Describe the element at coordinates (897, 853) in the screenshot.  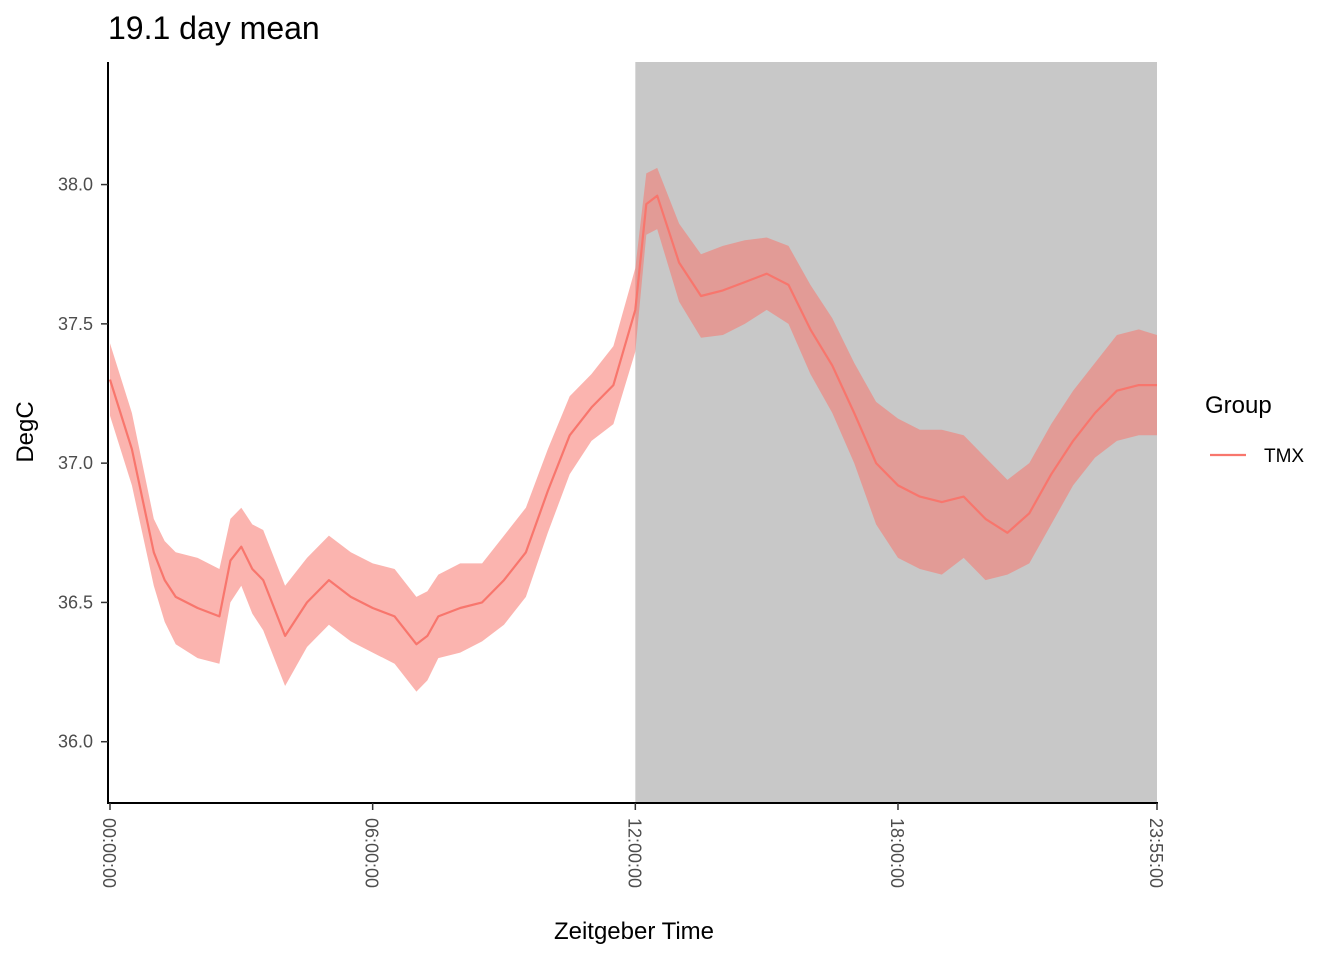
I see `x-tick-label: 18:00:00` at that location.